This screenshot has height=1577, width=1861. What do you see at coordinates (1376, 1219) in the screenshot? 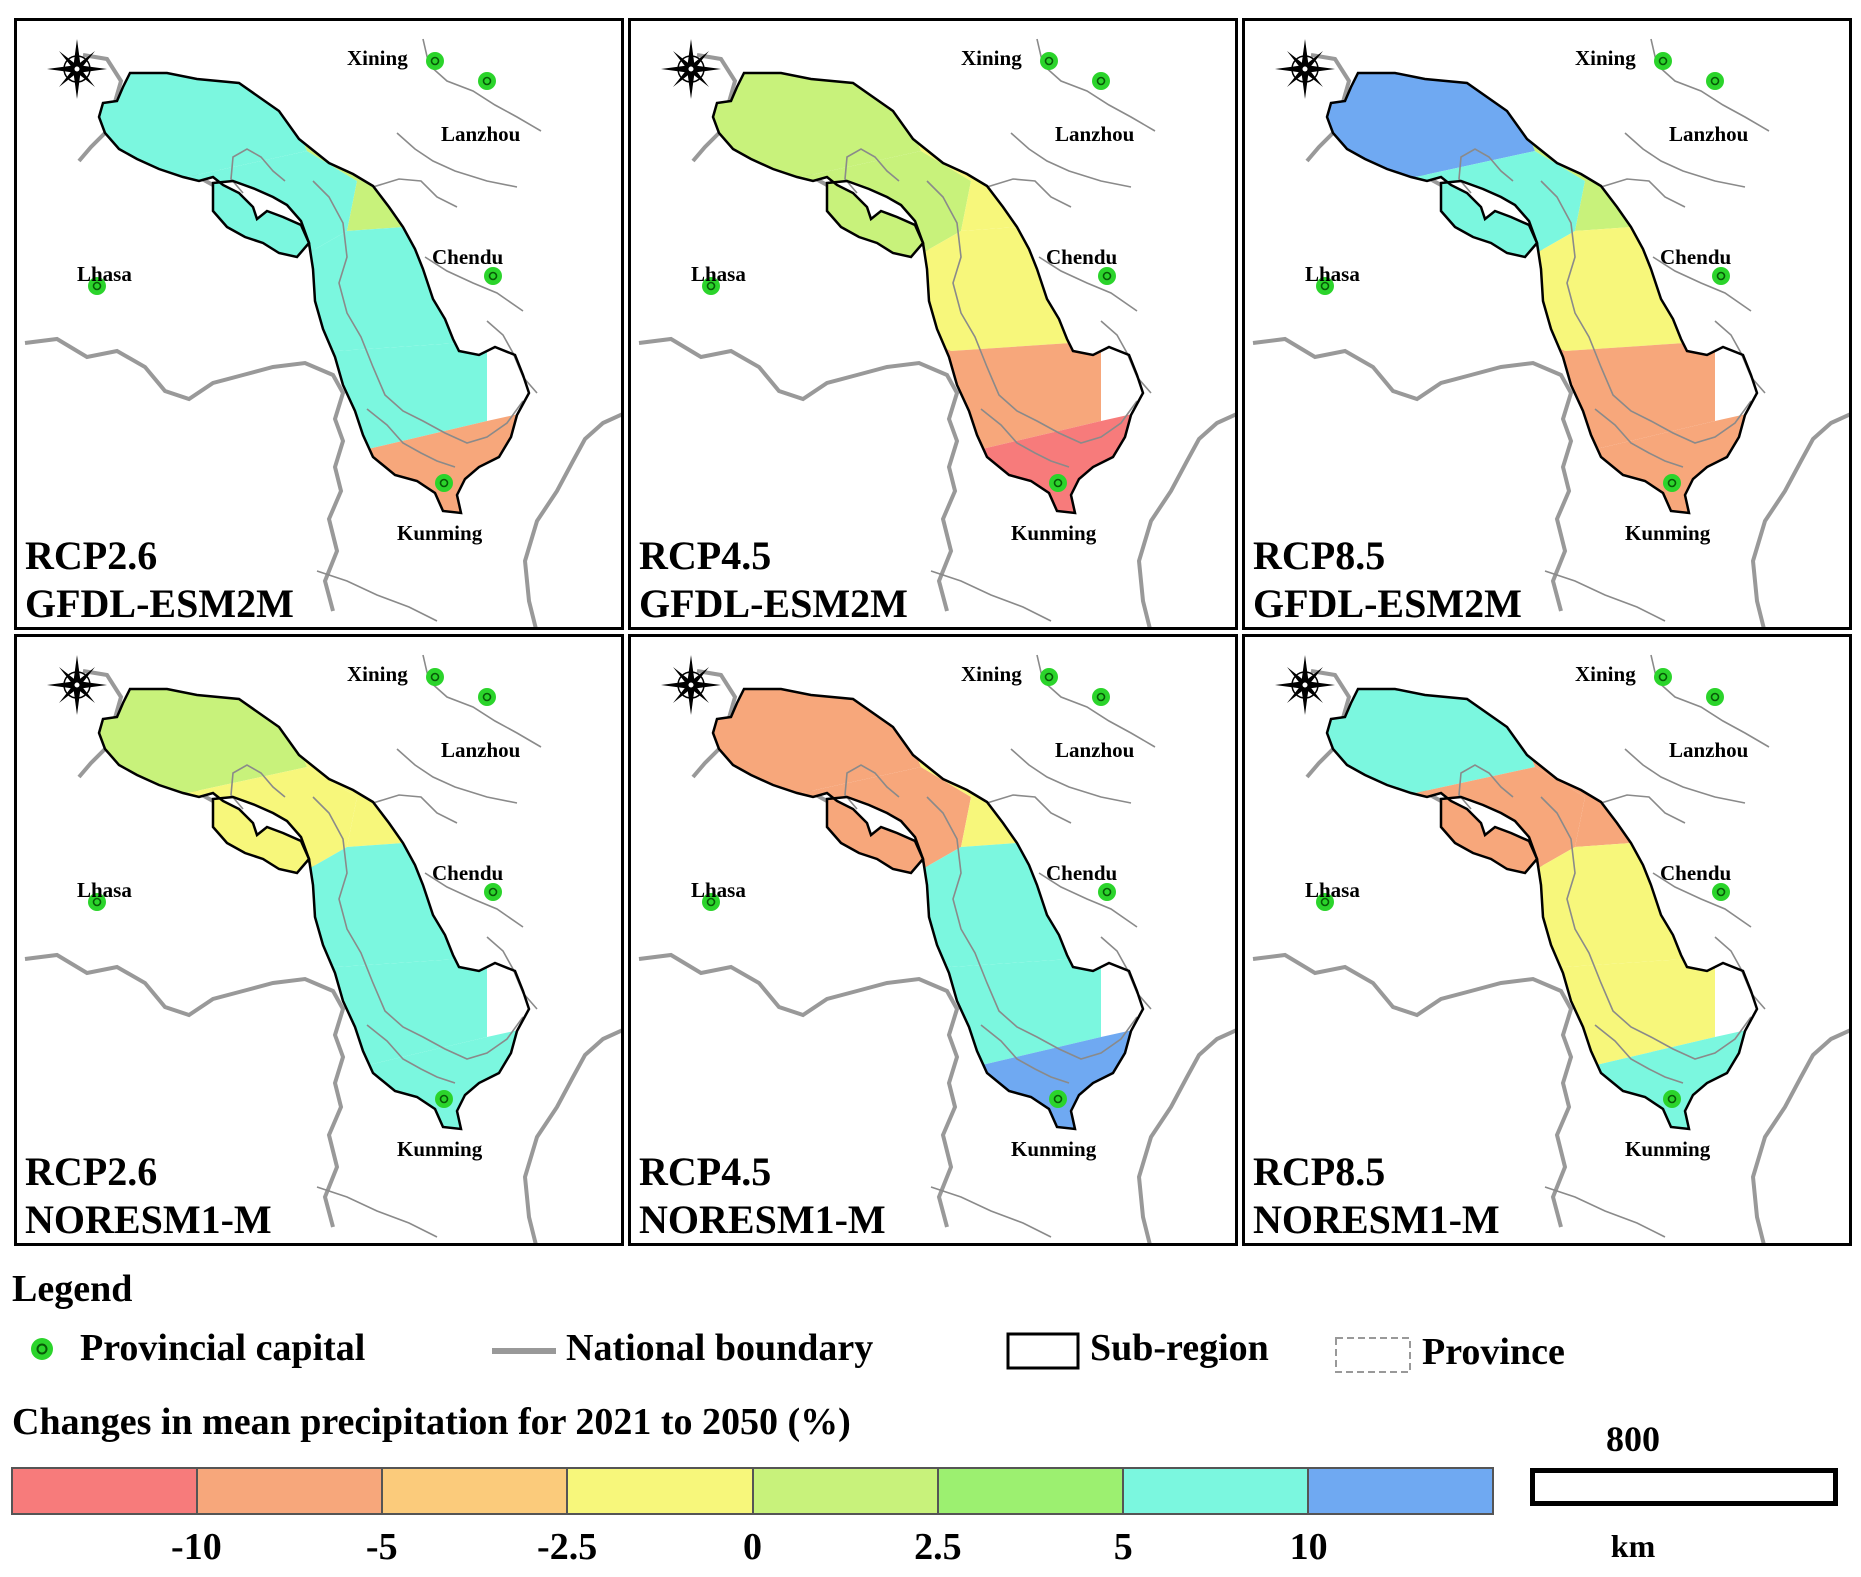
I see `model-label: NORESM1-M` at bounding box center [1376, 1219].